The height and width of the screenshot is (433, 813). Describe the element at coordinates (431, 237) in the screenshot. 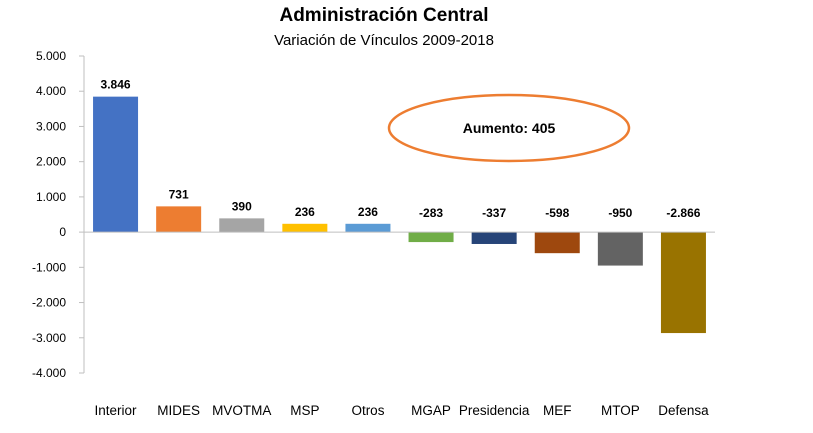

I see `bar-mgap` at that location.